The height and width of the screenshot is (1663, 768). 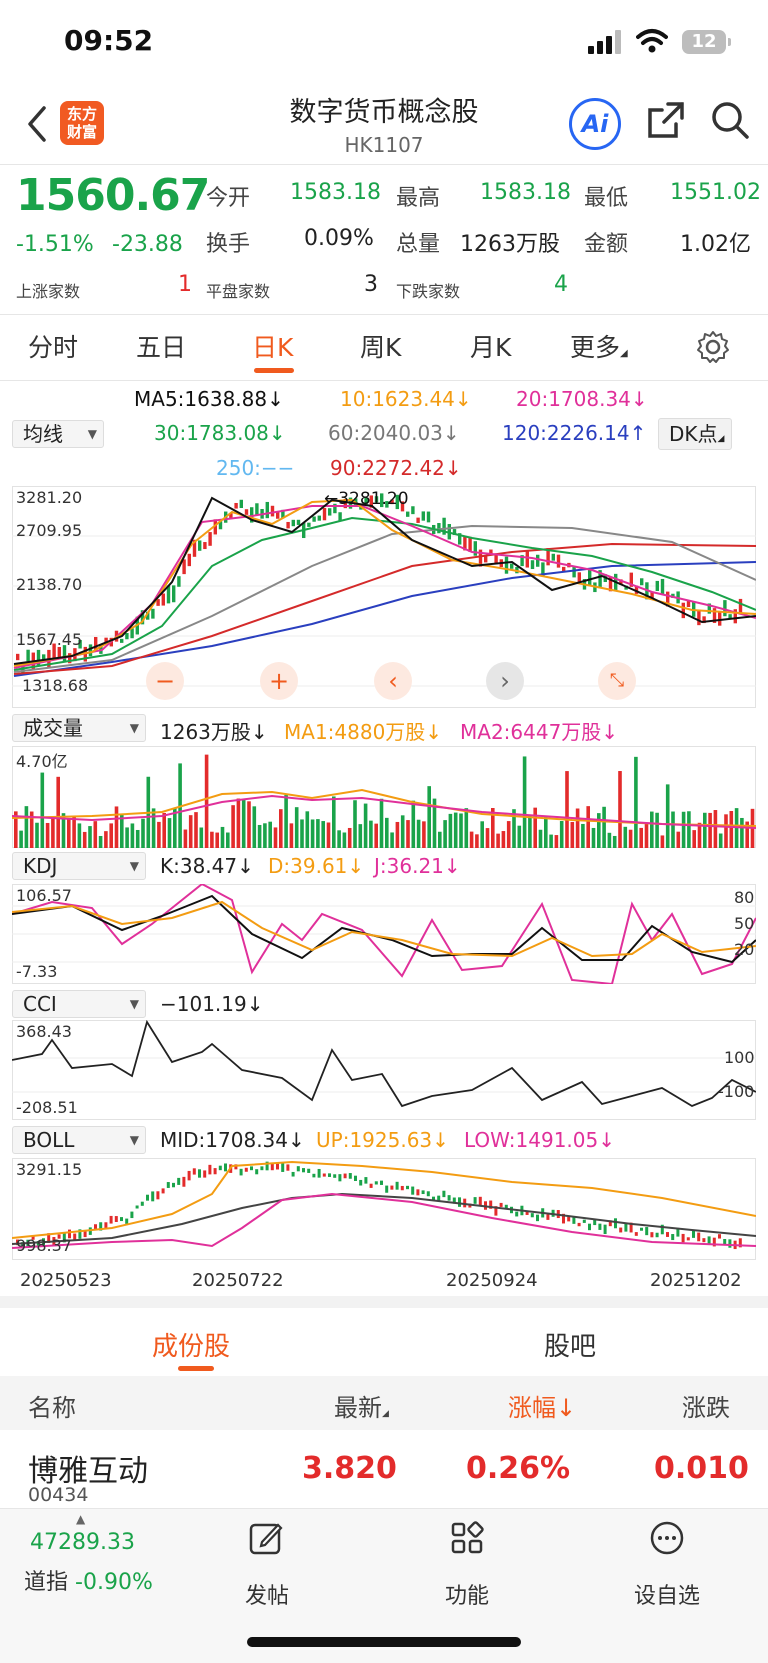 What do you see at coordinates (191, 1347) in the screenshot?
I see `tab-constituents: 成份股` at bounding box center [191, 1347].